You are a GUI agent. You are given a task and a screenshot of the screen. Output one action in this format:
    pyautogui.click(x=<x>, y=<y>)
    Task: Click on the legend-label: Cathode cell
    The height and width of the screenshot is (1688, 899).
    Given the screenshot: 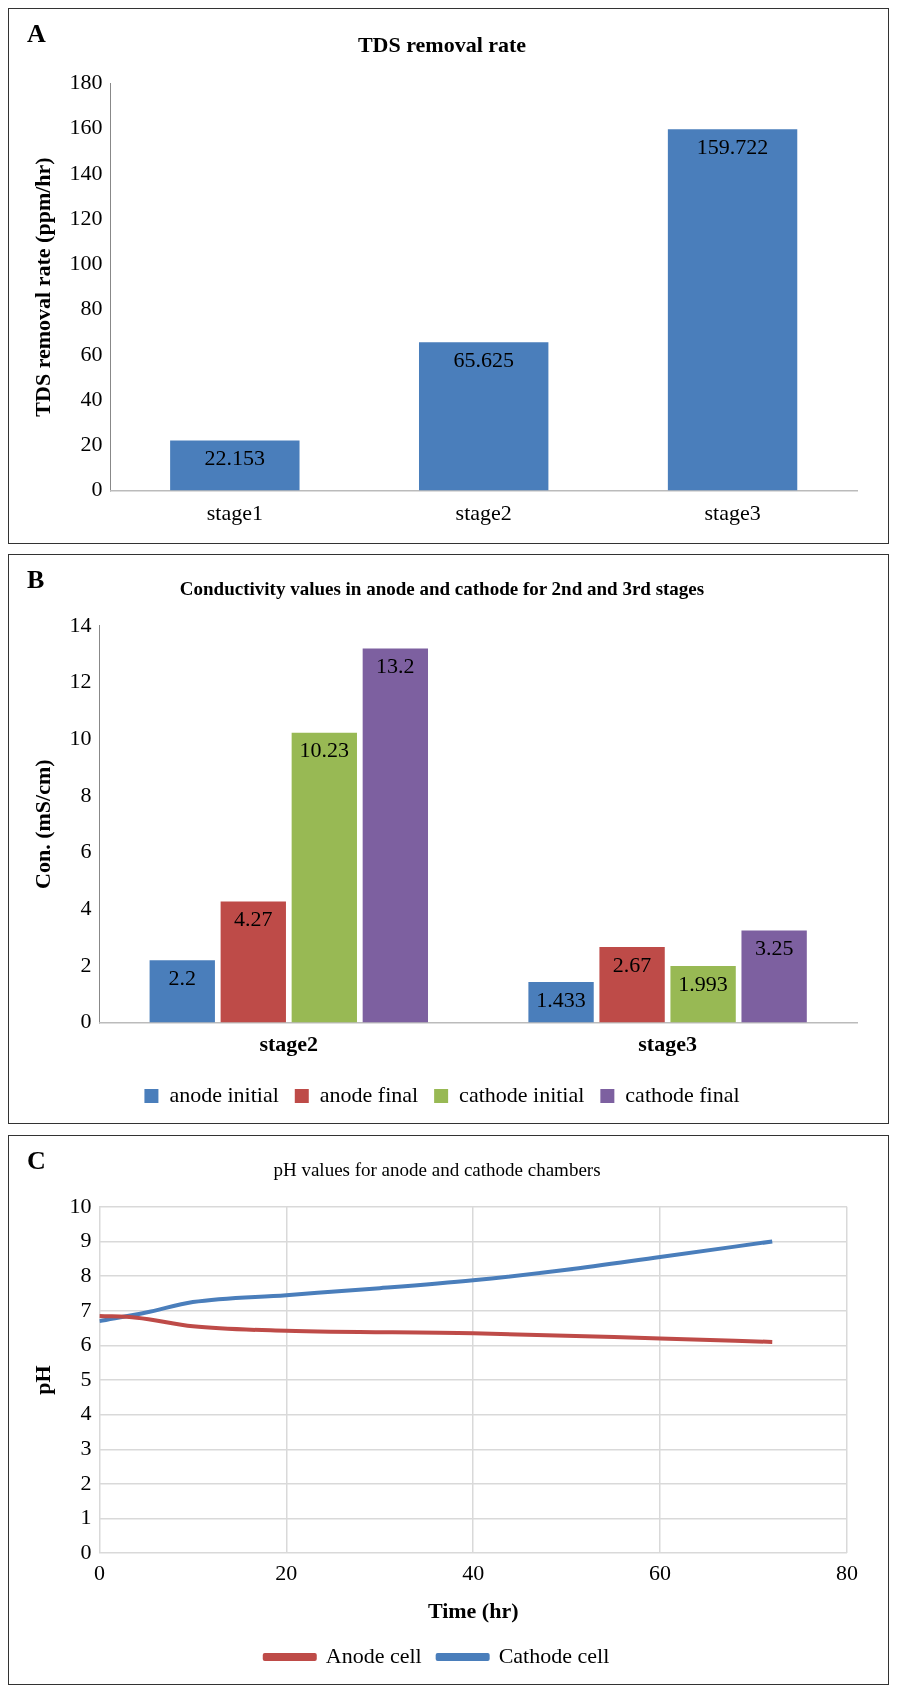 What is the action you would take?
    pyautogui.click(x=554, y=1655)
    